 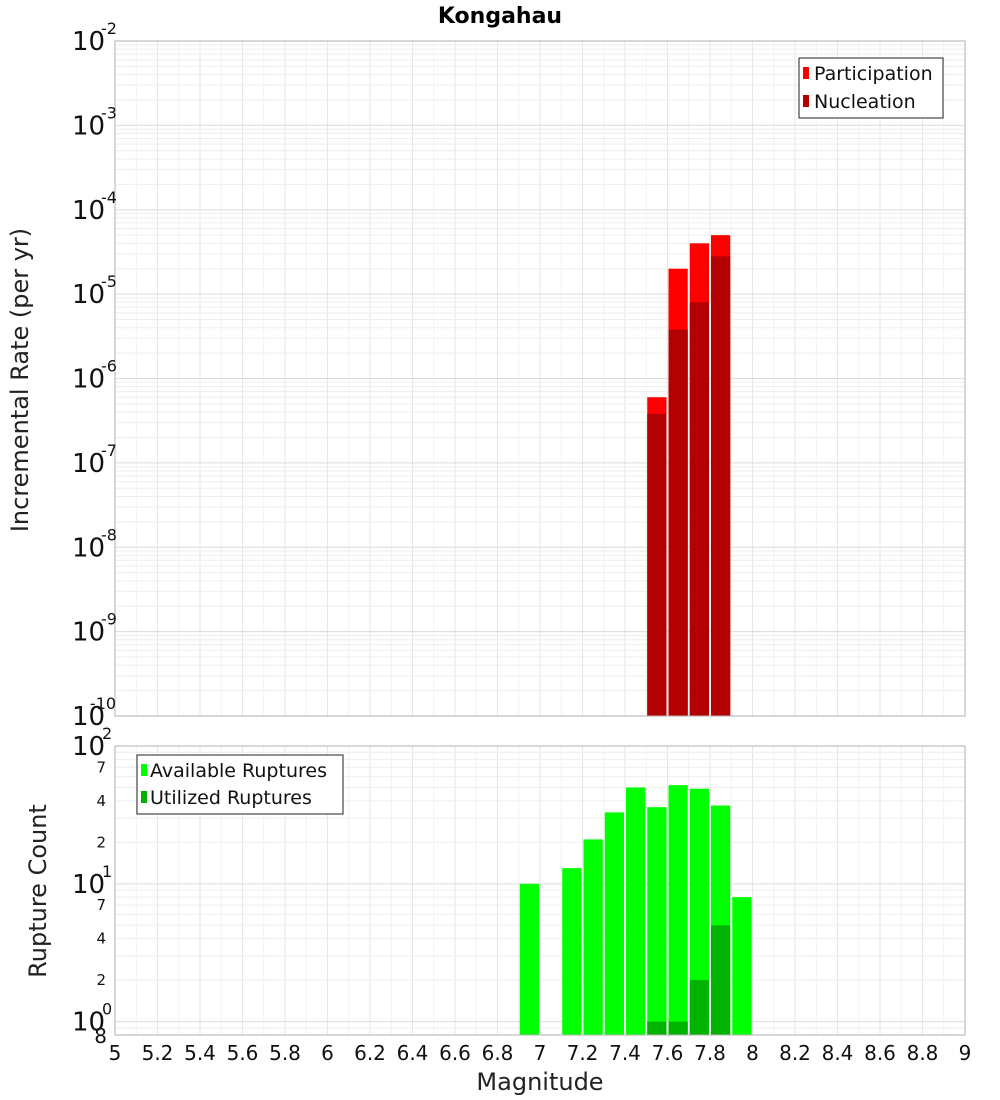 I want to click on x-tick-label: 8.8, so click(x=923, y=1053).